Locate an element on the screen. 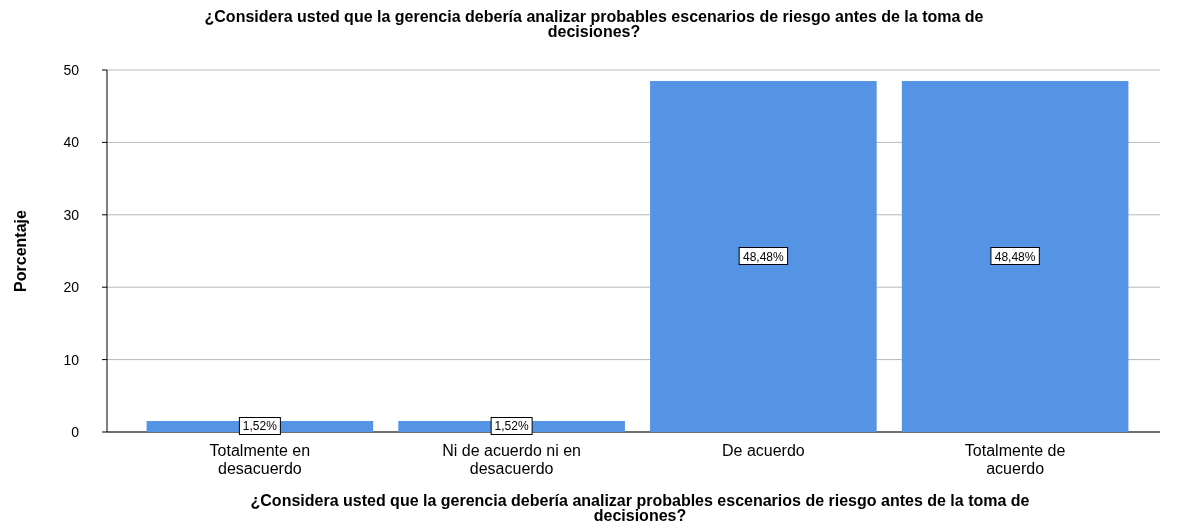  y-tick-label: 30 is located at coordinates (71, 214).